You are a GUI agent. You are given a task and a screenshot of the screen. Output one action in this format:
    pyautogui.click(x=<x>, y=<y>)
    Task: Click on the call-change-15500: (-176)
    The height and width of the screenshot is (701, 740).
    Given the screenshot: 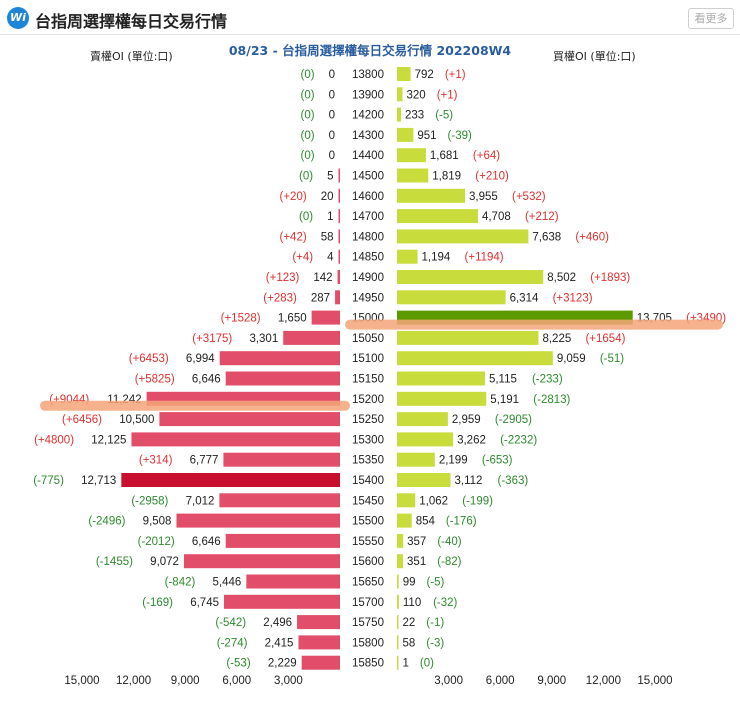 What is the action you would take?
    pyautogui.click(x=461, y=522)
    